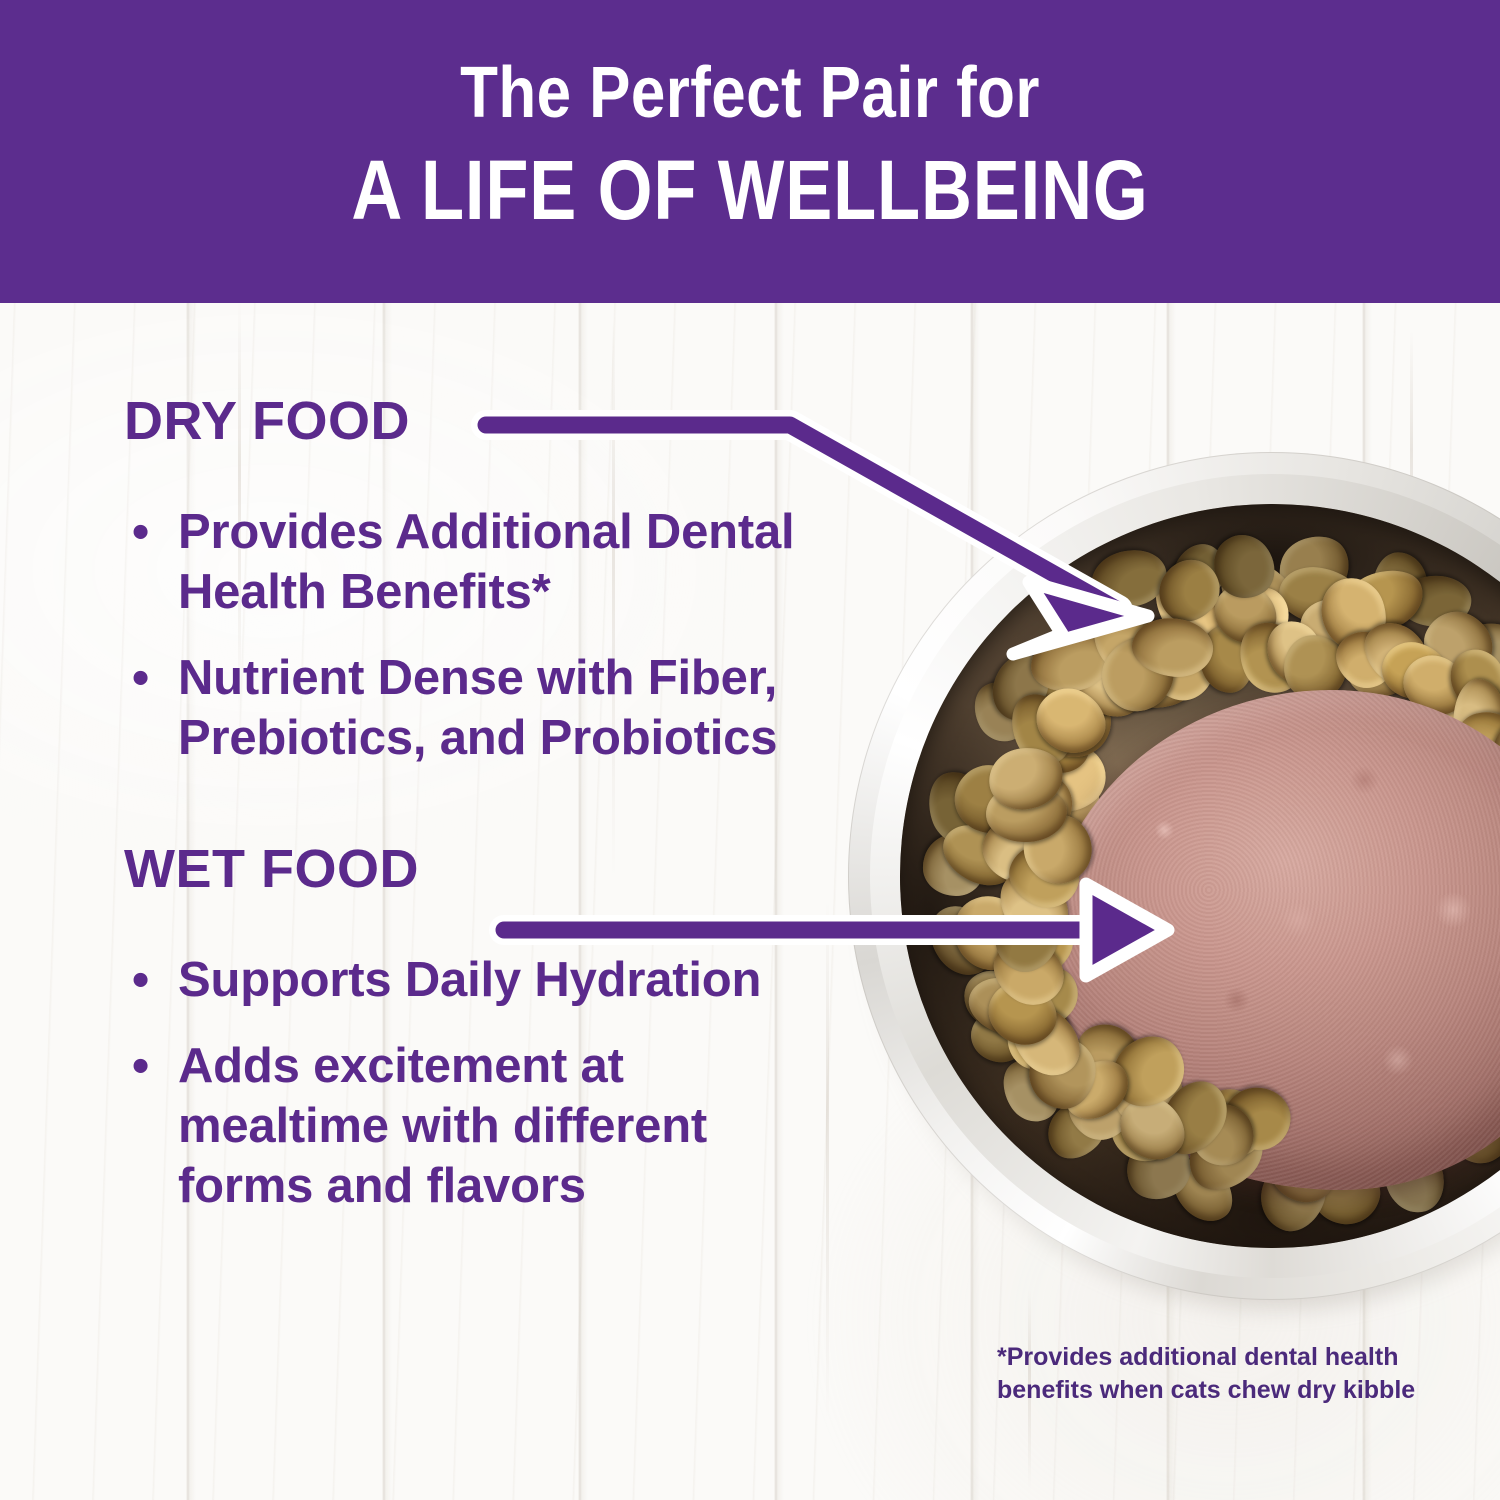 Image resolution: width=1500 pixels, height=1500 pixels. What do you see at coordinates (750, 190) in the screenshot?
I see `header-title-line2: A LIFE OF WELLBEING` at bounding box center [750, 190].